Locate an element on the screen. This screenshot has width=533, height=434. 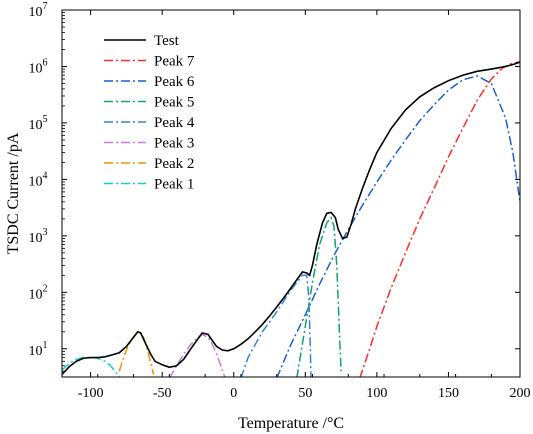
x-tick-label: 50 is located at coordinates (305, 393).